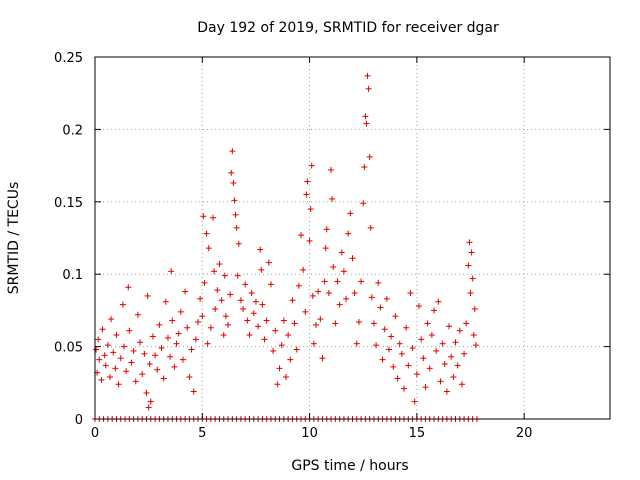 The image size is (640, 480). What do you see at coordinates (72, 275) in the screenshot?
I see `y-tick-label: 0.1` at bounding box center [72, 275].